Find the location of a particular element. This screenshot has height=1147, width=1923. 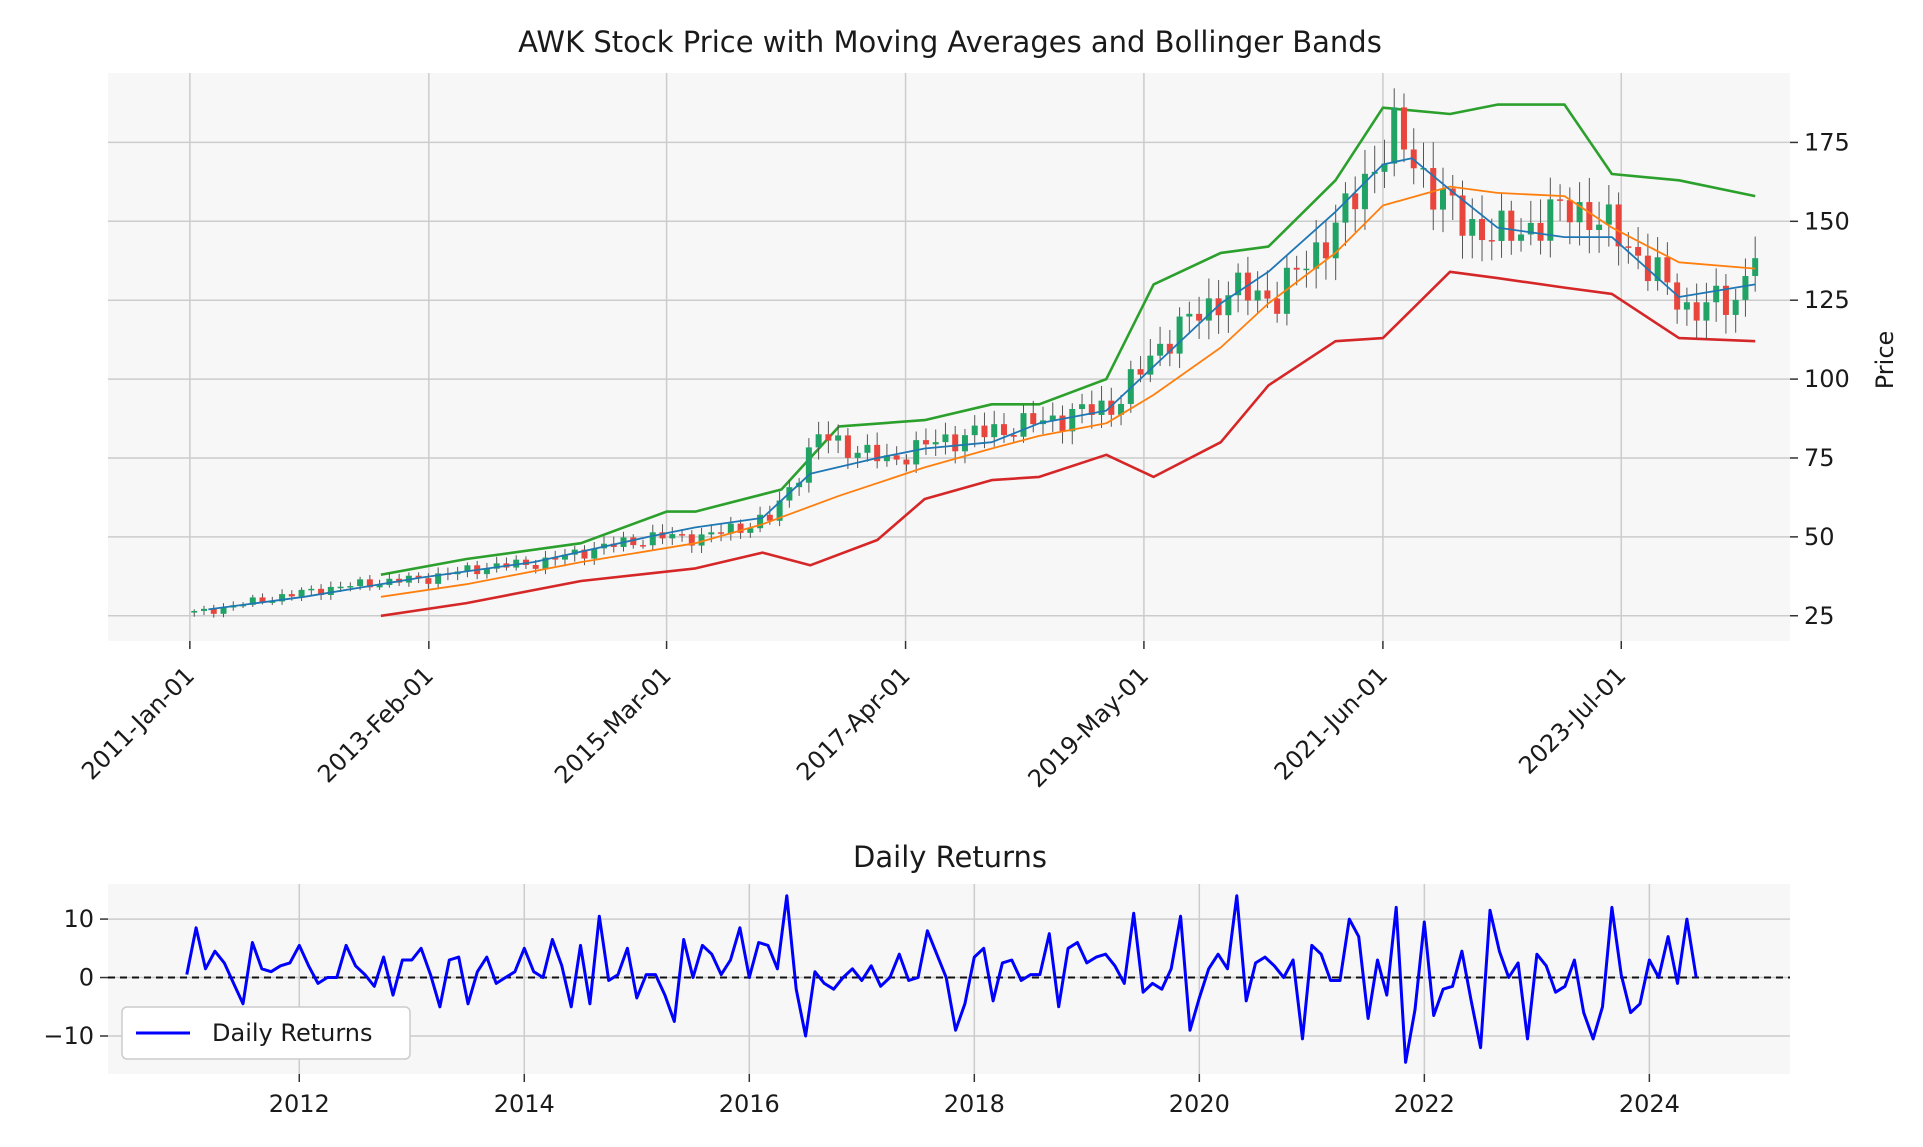

returns-legend: Daily Returns is located at coordinates (266, 1033).